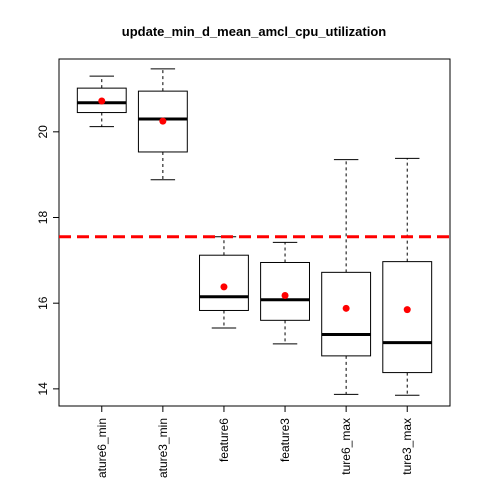 The width and height of the screenshot is (480, 480). Describe the element at coordinates (346, 446) in the screenshot. I see `x-tick-label: ture6_max` at that location.